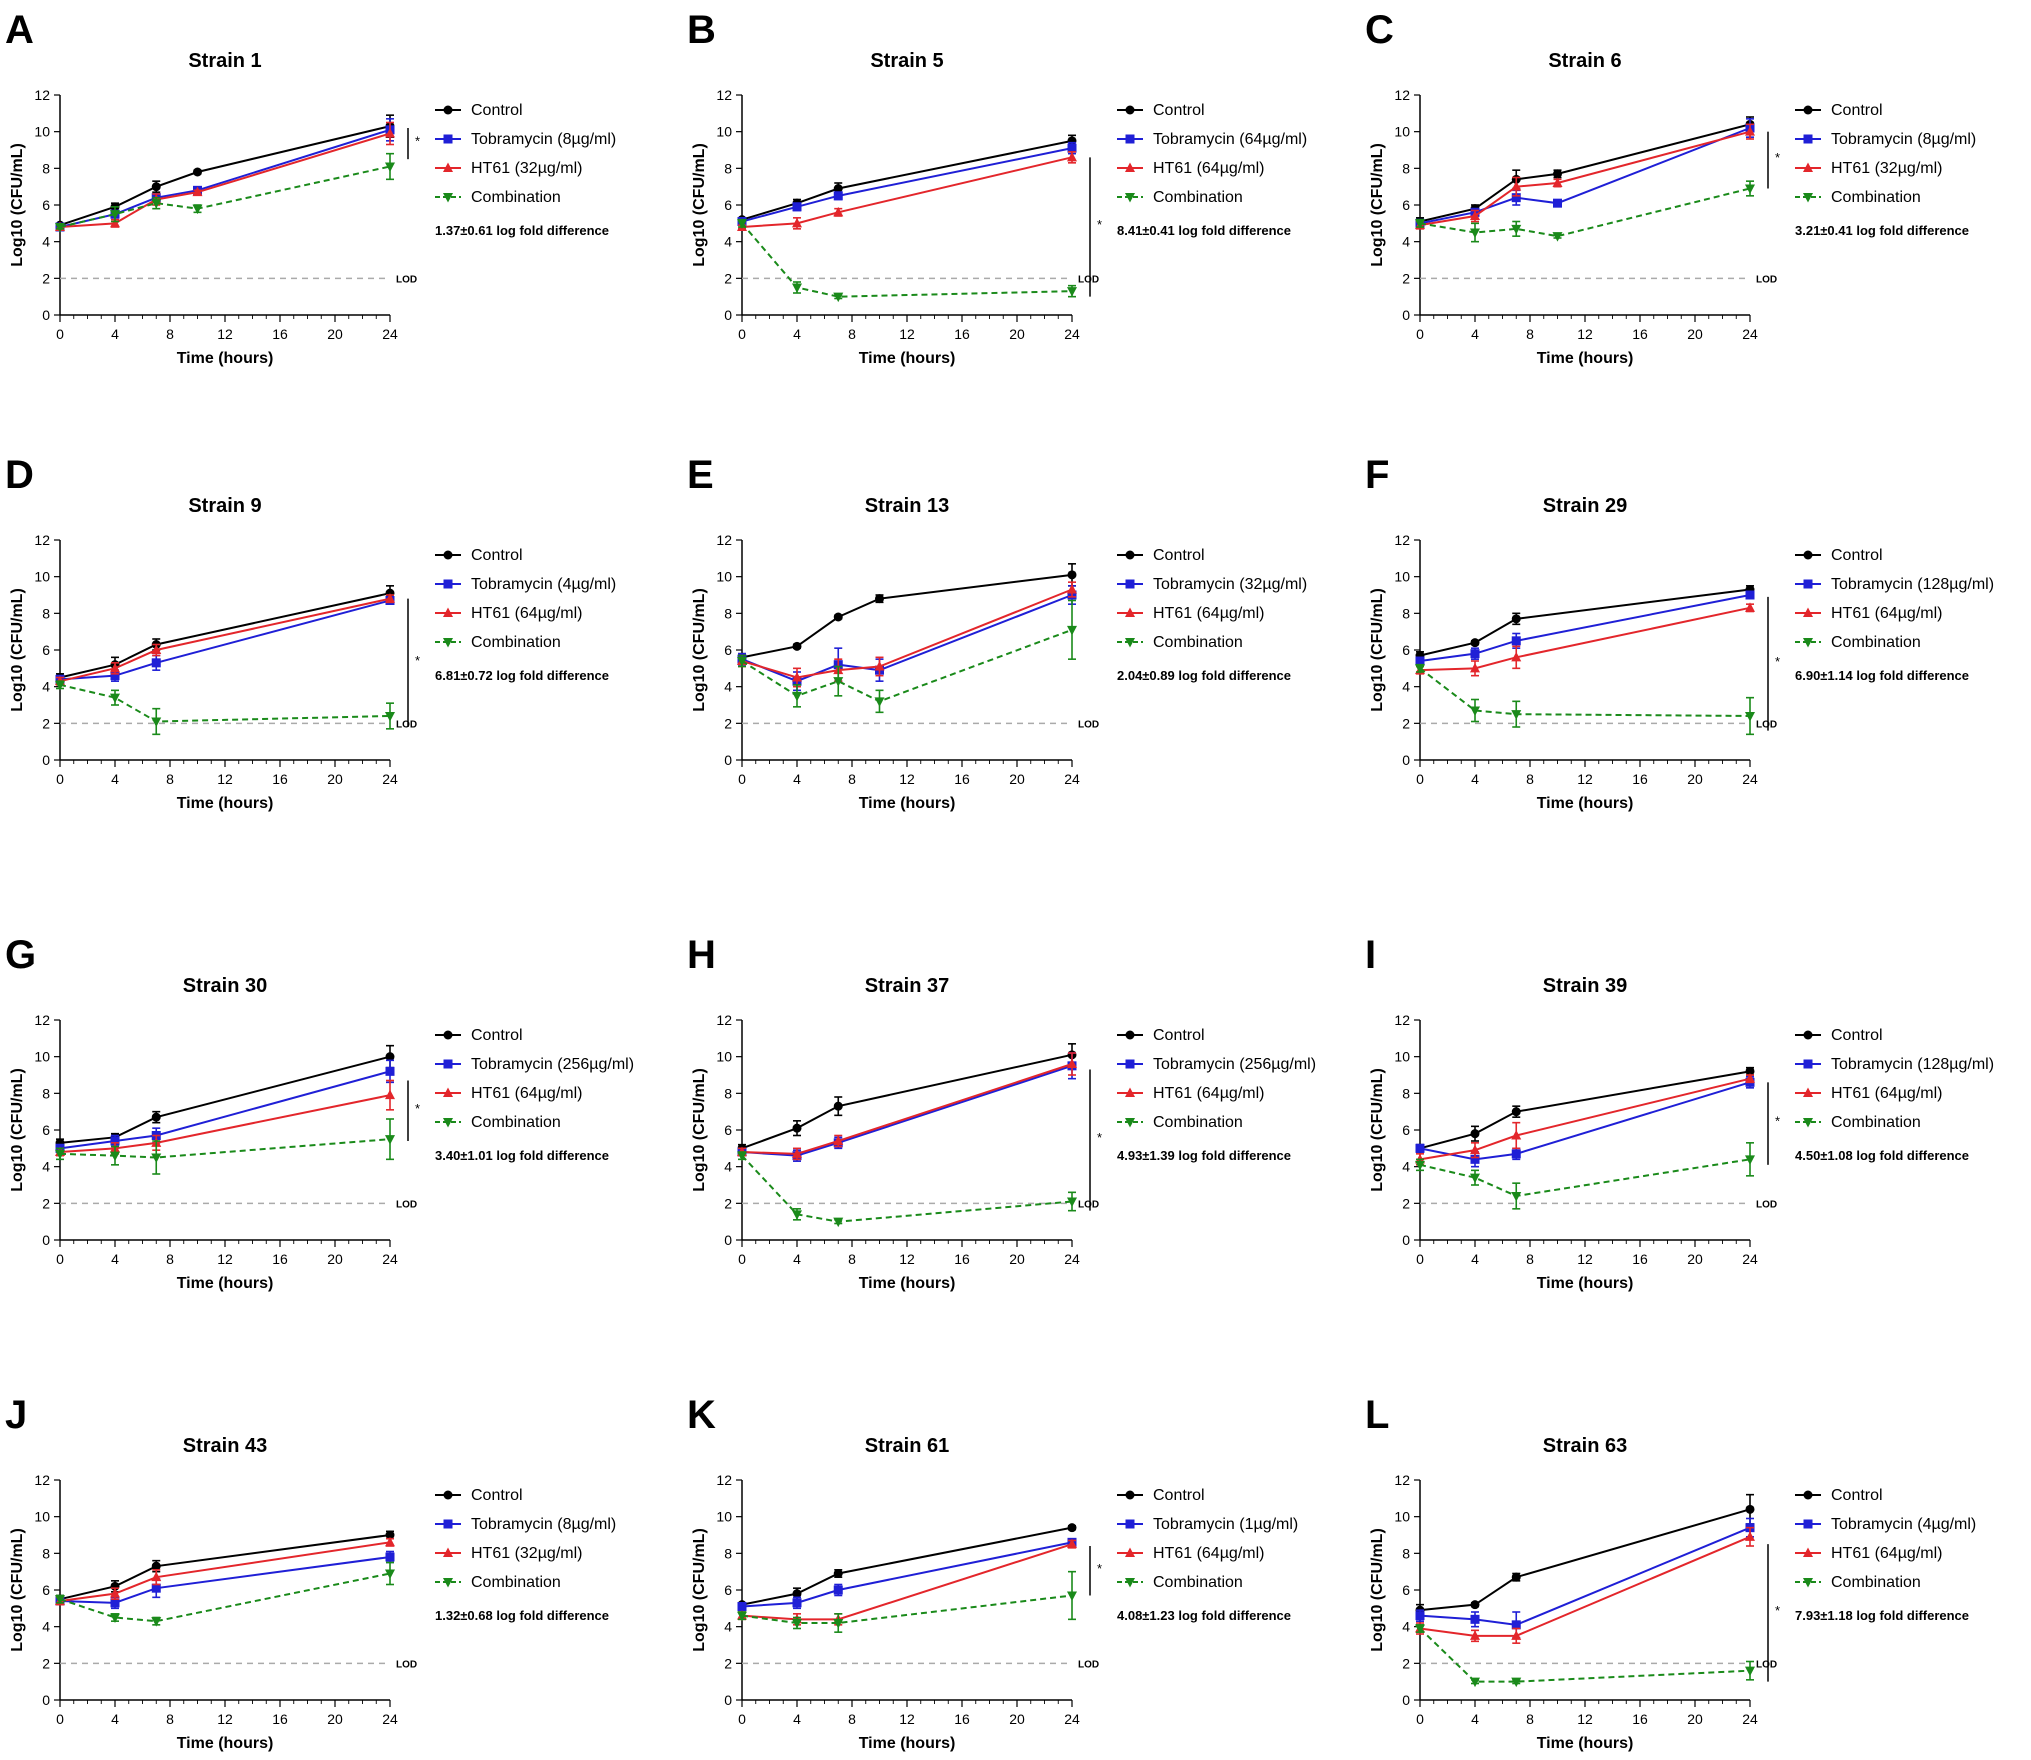  What do you see at coordinates (224, 61) in the screenshot?
I see `panel-title: Strain 1` at bounding box center [224, 61].